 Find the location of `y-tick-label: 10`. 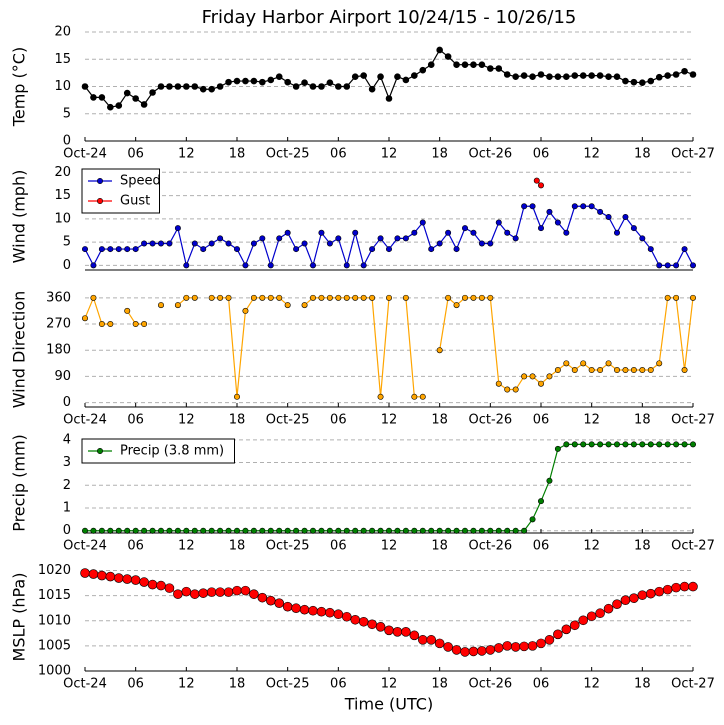

y-tick-label: 10 is located at coordinates (62, 218).